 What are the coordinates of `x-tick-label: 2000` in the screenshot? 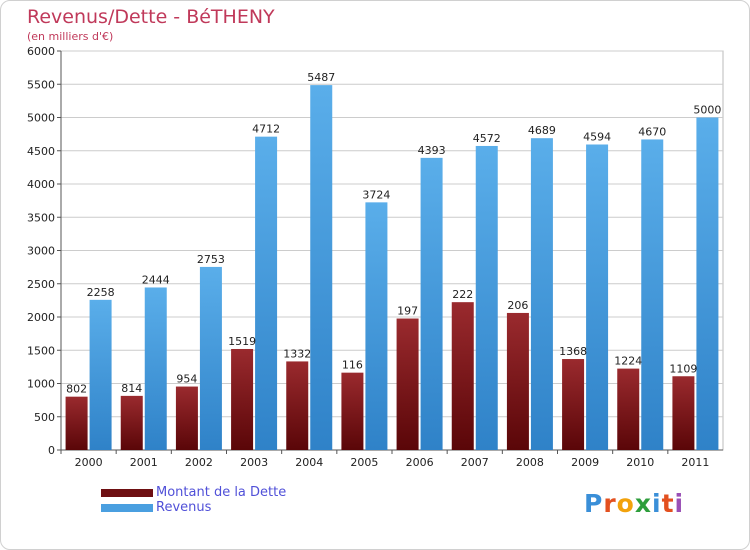 It's located at (89, 462).